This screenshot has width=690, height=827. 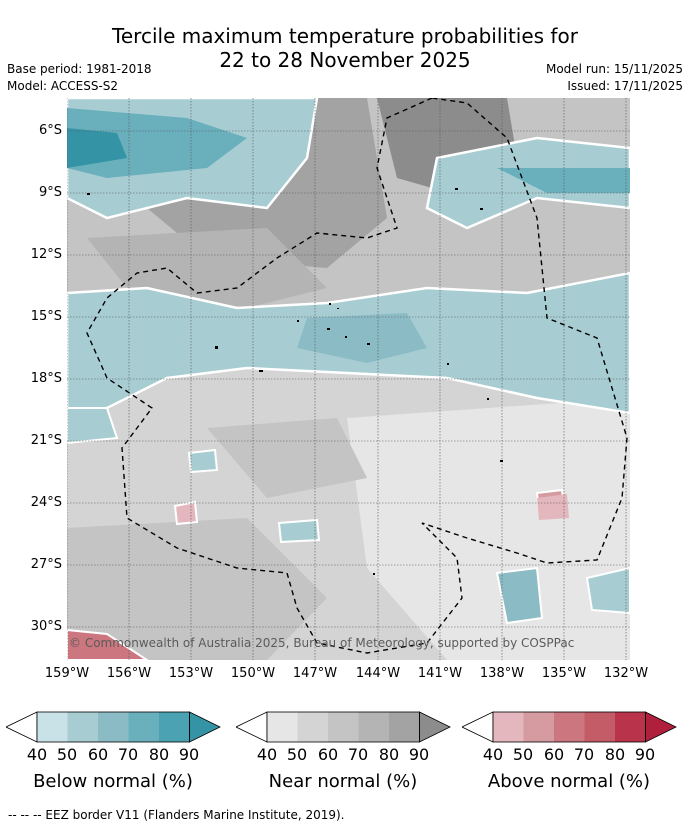 What do you see at coordinates (435, 727) in the screenshot?
I see `colorbar-near-extend-high` at bounding box center [435, 727].